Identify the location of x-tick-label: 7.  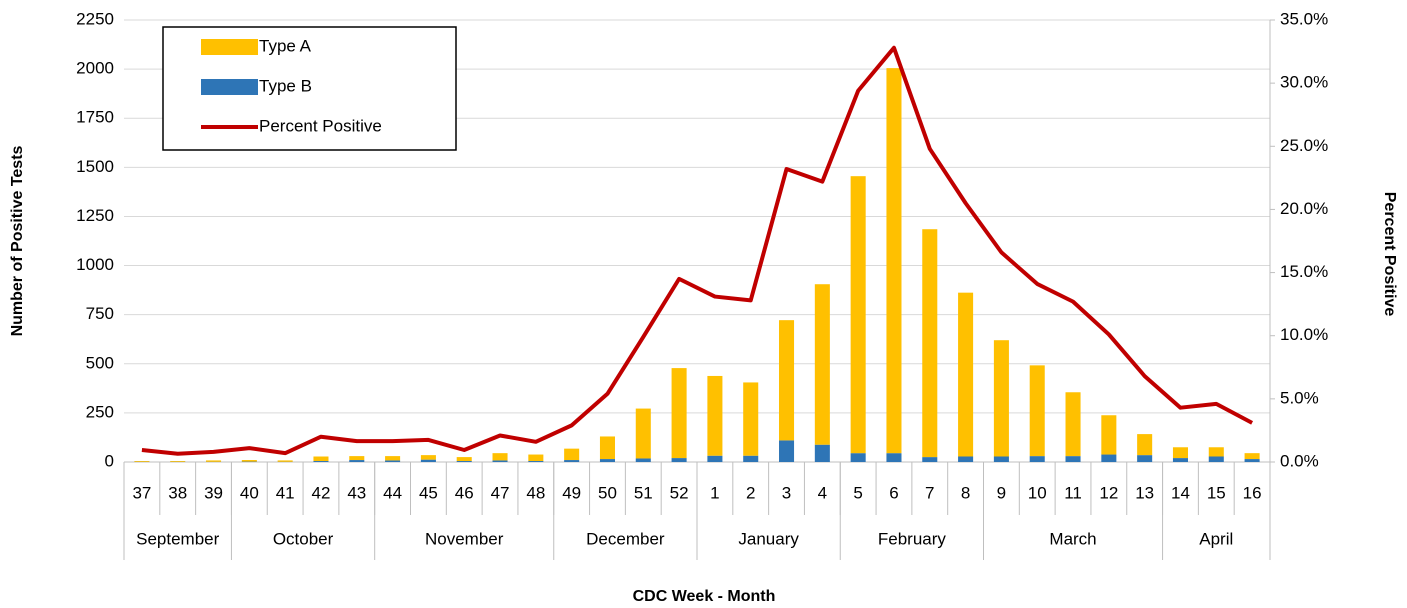
(929, 492).